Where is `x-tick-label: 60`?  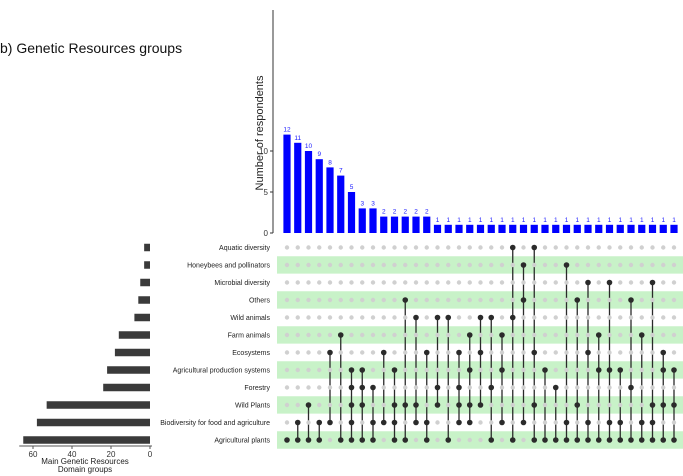
x-tick-label: 60 is located at coordinates (33, 454).